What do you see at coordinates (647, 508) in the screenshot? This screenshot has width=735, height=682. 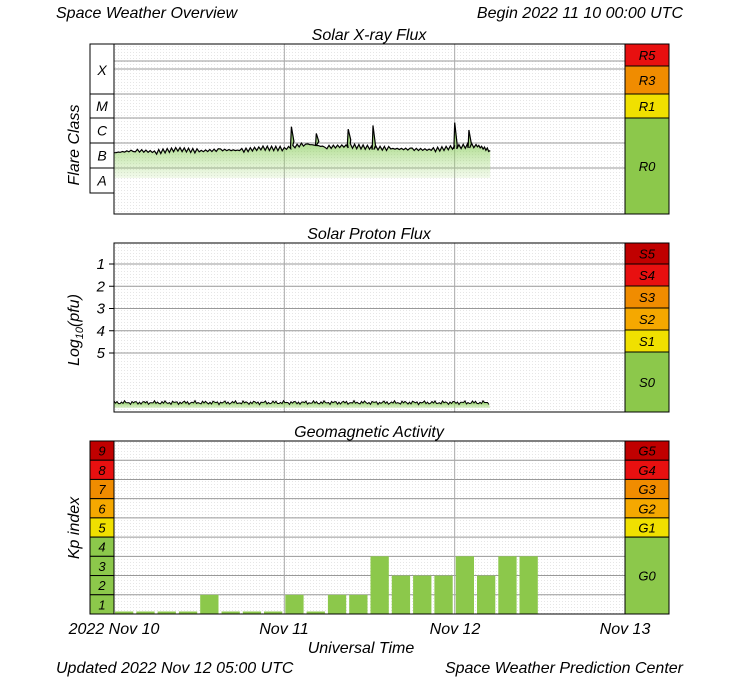 I see `kp-scale-label: G2` at bounding box center [647, 508].